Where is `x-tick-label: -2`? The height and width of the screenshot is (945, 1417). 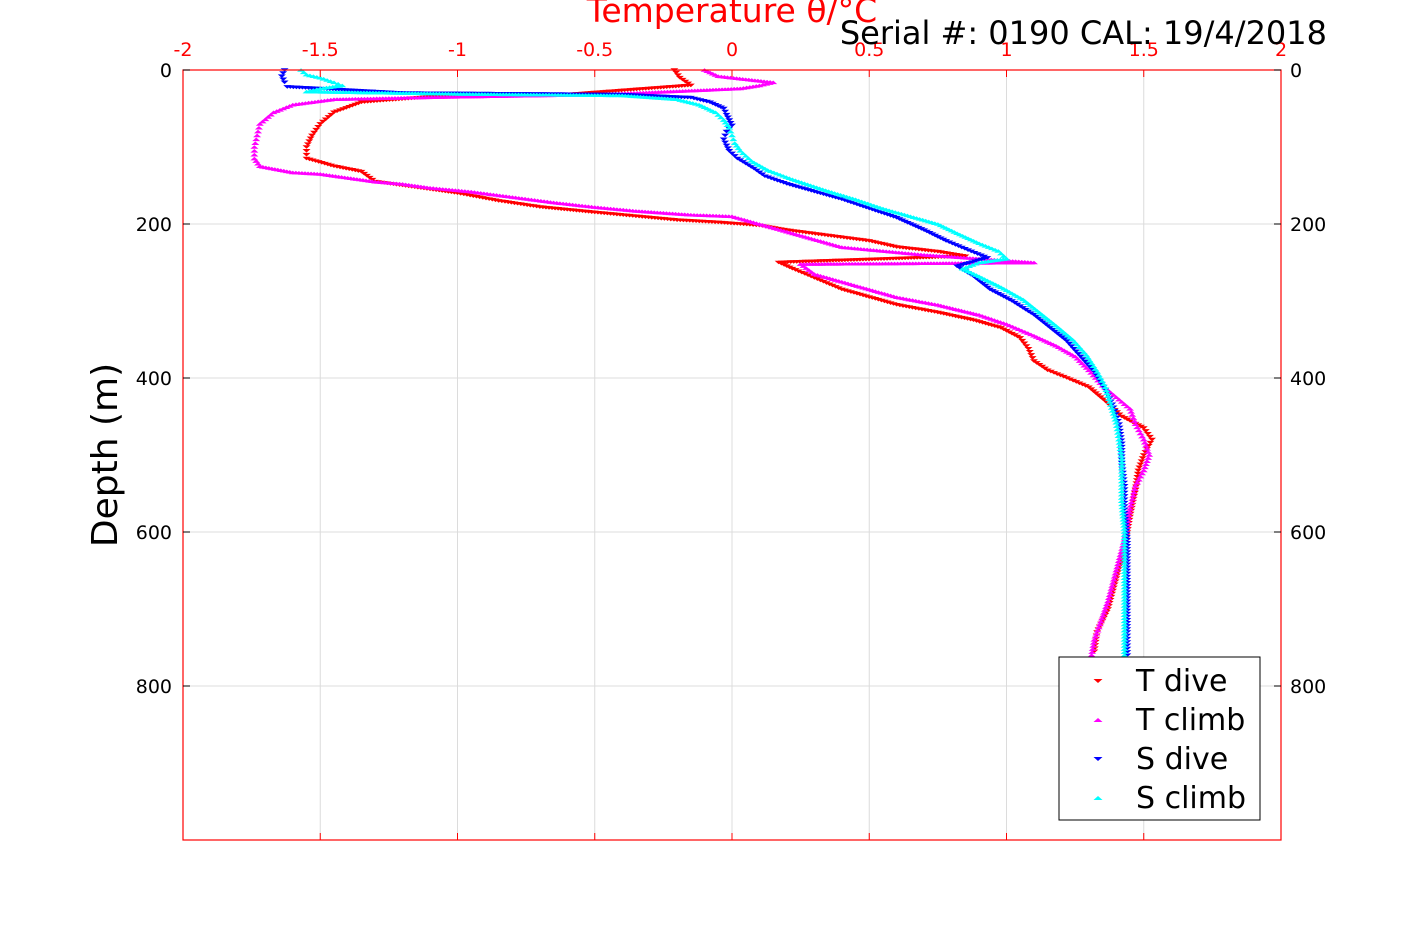 x-tick-label: -2 is located at coordinates (183, 50).